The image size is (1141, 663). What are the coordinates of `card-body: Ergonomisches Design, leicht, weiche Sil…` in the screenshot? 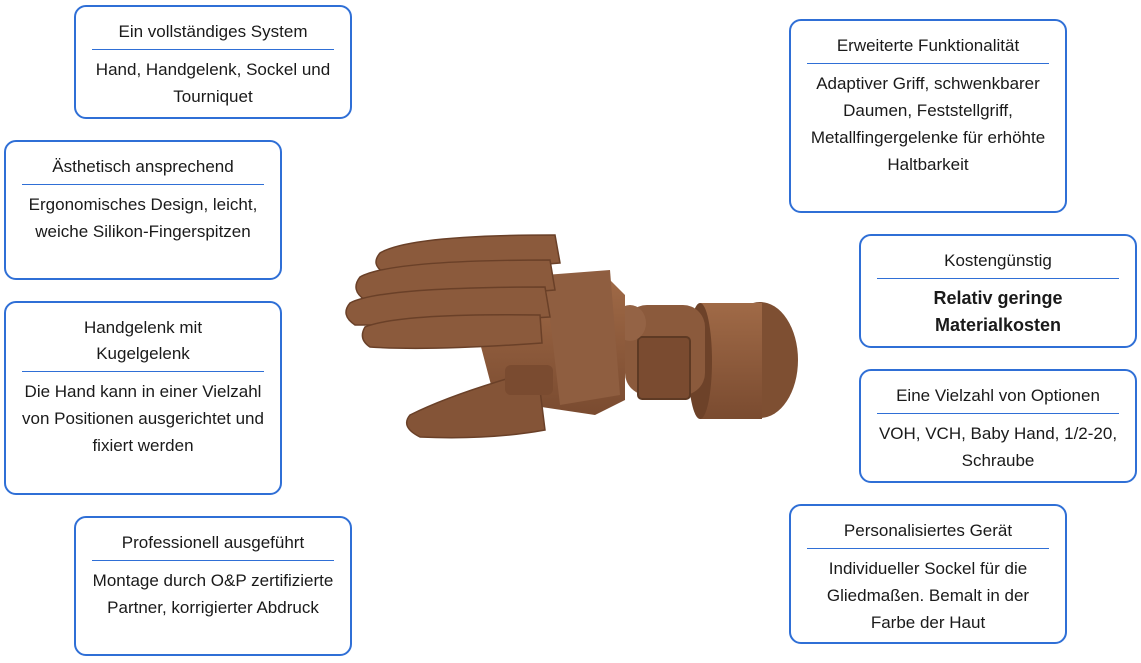 It's located at (143, 218).